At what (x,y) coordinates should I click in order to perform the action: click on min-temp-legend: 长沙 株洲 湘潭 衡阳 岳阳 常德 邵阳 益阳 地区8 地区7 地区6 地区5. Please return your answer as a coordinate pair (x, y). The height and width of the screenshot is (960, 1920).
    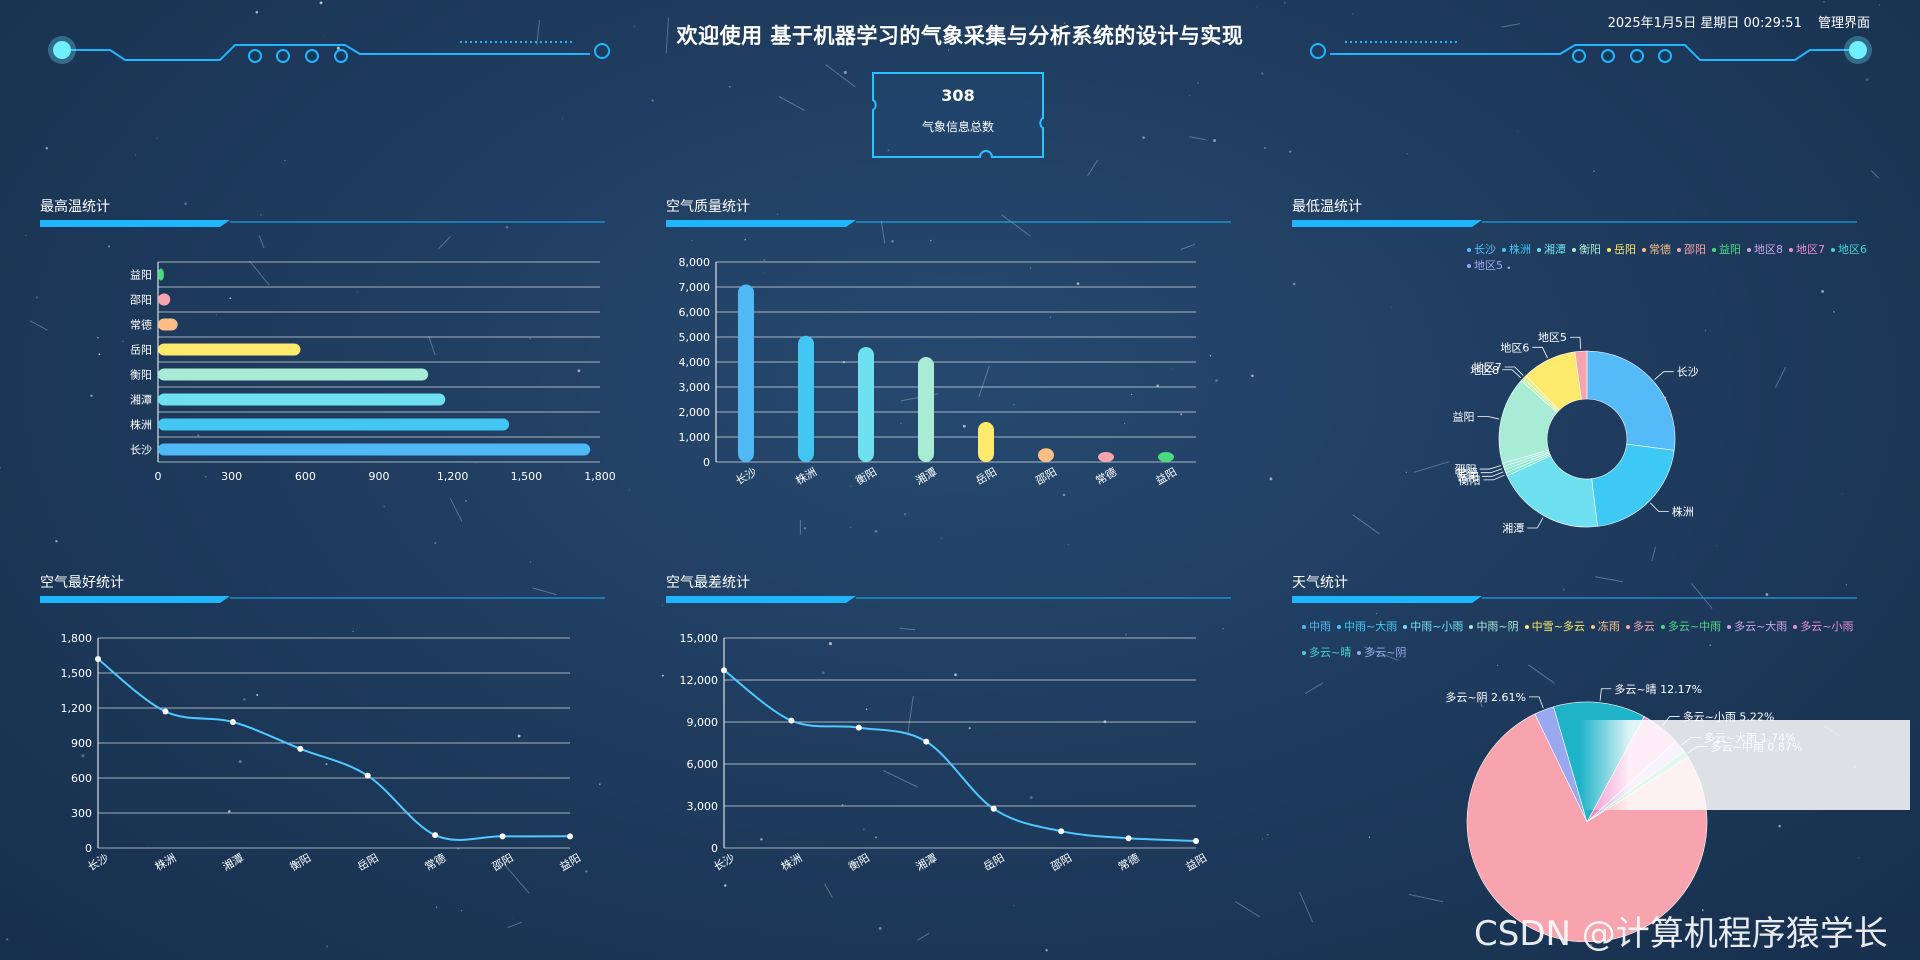
    Looking at the image, I should click on (1677, 257).